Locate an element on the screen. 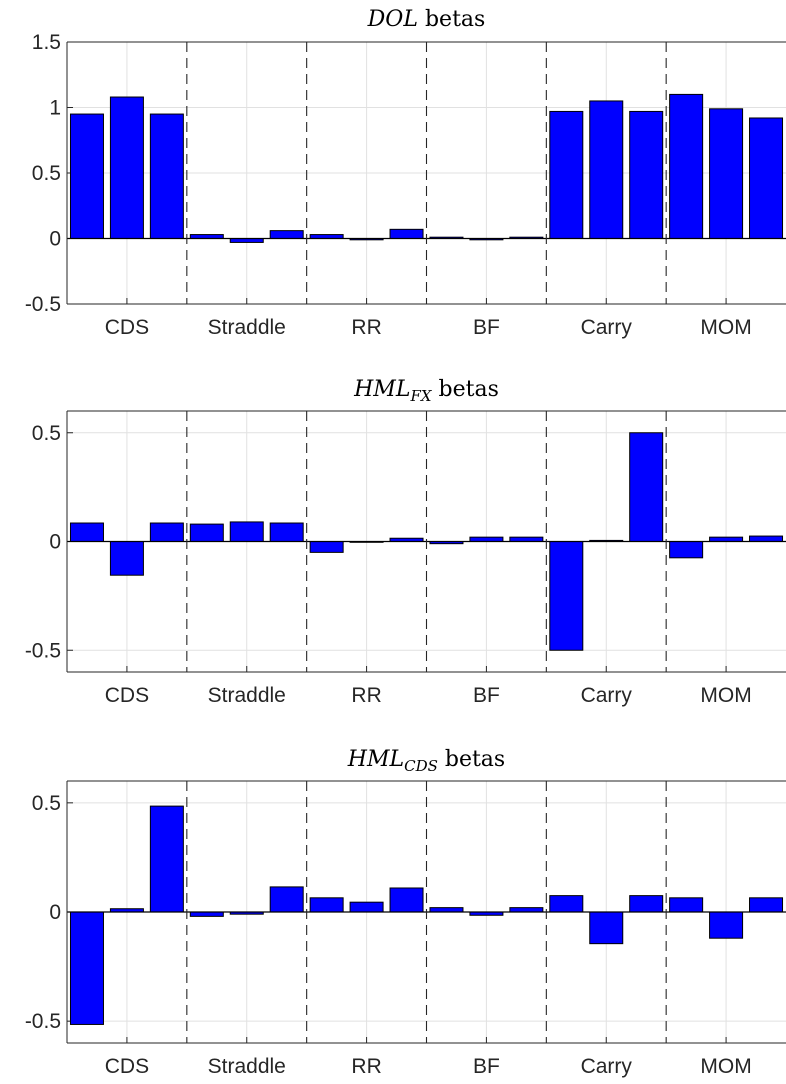 The width and height of the screenshot is (786, 1084). title-math: DOL is located at coordinates (392, 19).